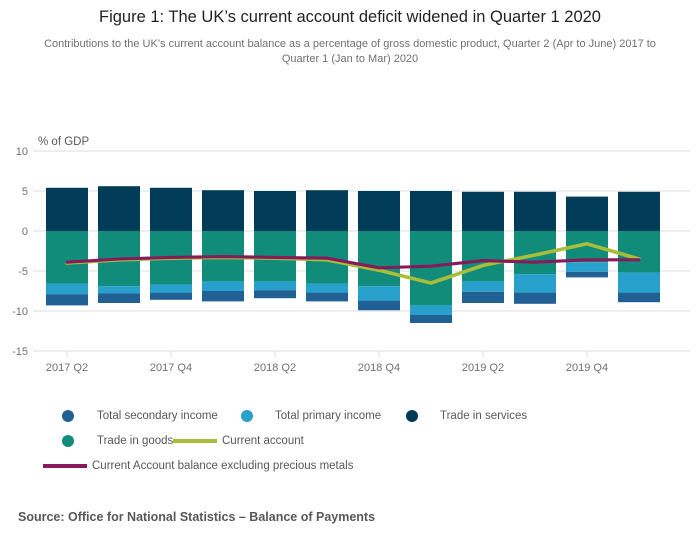 The height and width of the screenshot is (549, 700). What do you see at coordinates (157, 416) in the screenshot?
I see `legend-label: Total secondary income` at bounding box center [157, 416].